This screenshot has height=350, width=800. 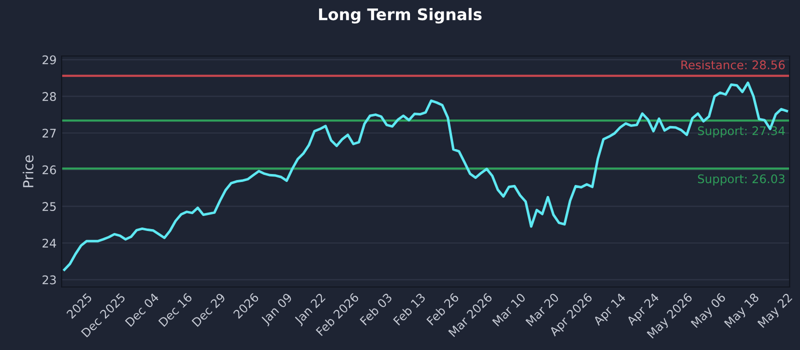 I want to click on x-tick-label: Apr 14, so click(x=610, y=310).